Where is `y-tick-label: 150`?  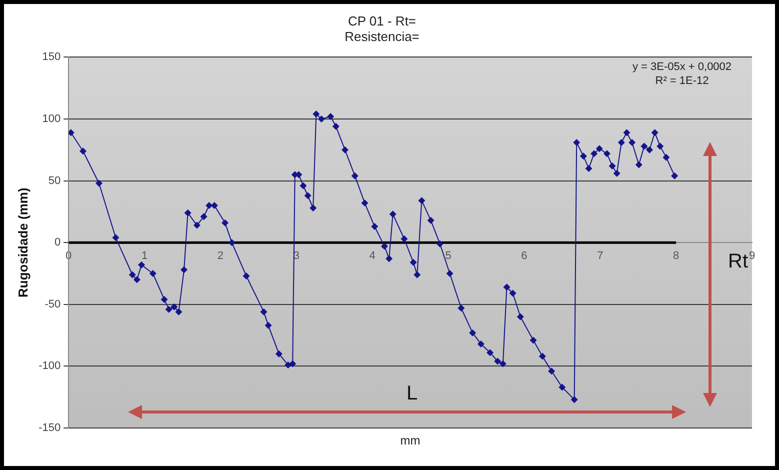 y-tick-label: 150 is located at coordinates (51, 57).